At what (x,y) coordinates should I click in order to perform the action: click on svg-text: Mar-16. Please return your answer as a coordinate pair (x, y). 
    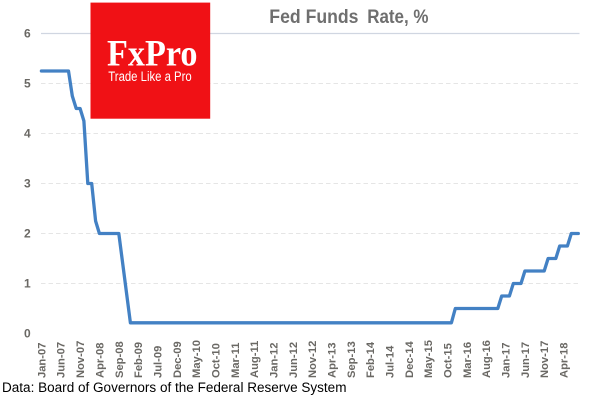
    Looking at the image, I should click on (468, 360).